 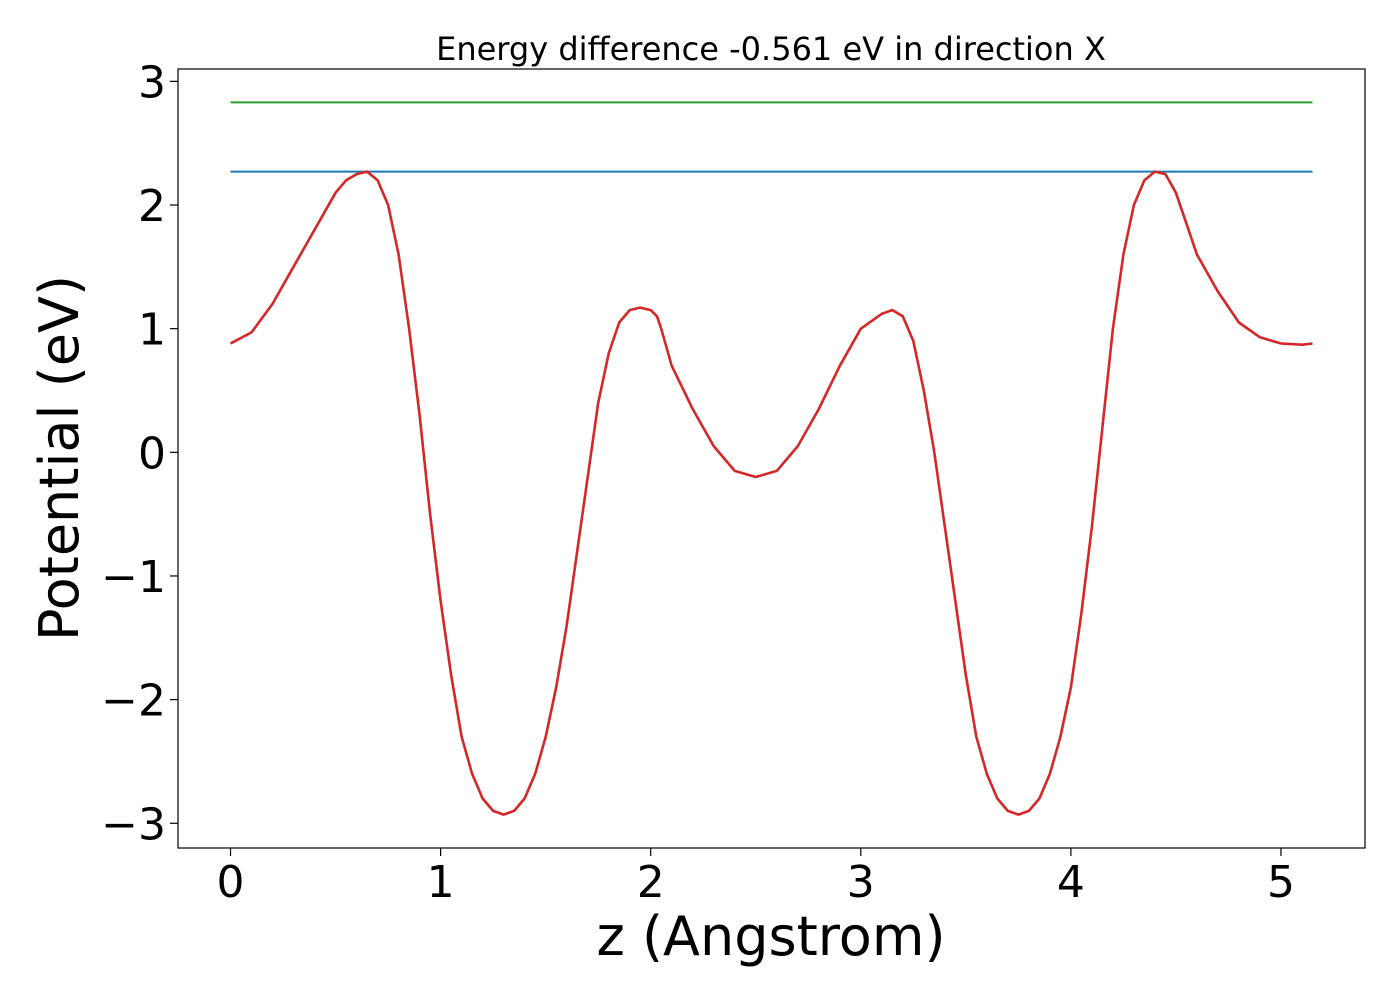 What do you see at coordinates (756, 878) in the screenshot?
I see `x-axis: 0 1 2 3 4 5` at bounding box center [756, 878].